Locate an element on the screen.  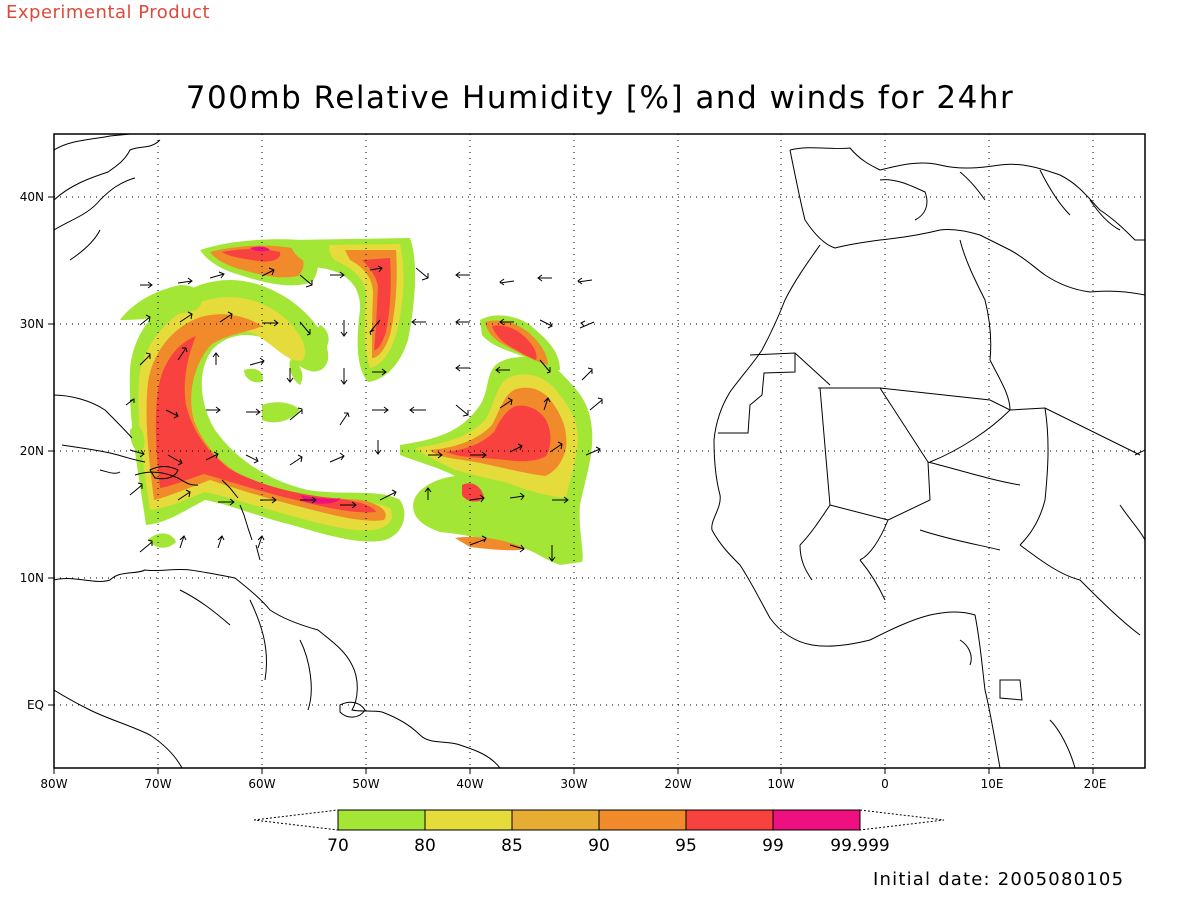
lon-label: 40W is located at coordinates (469, 784).